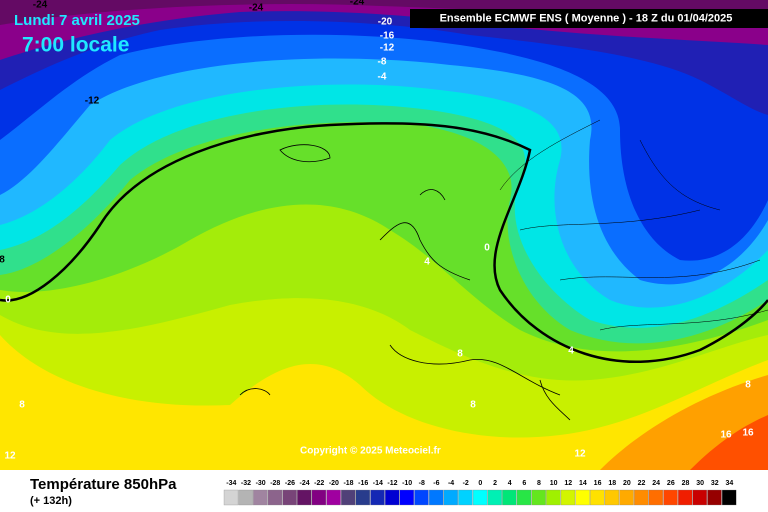 The width and height of the screenshot is (768, 512). I want to click on scale-label: -16, so click(363, 483).